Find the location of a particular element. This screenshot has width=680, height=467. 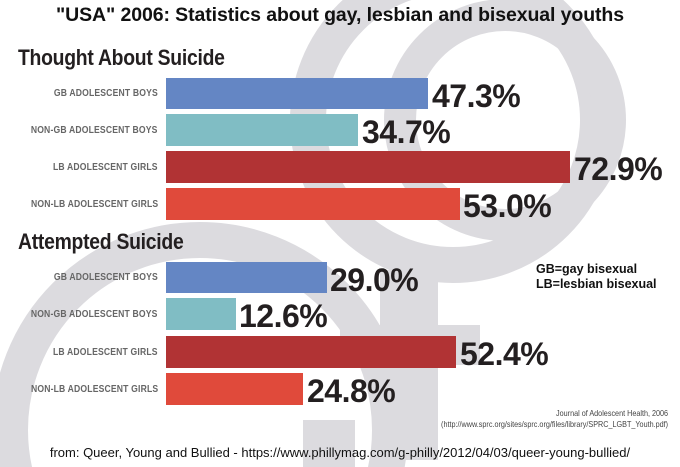

bar-attempted-non-lb-girls is located at coordinates (234, 389).